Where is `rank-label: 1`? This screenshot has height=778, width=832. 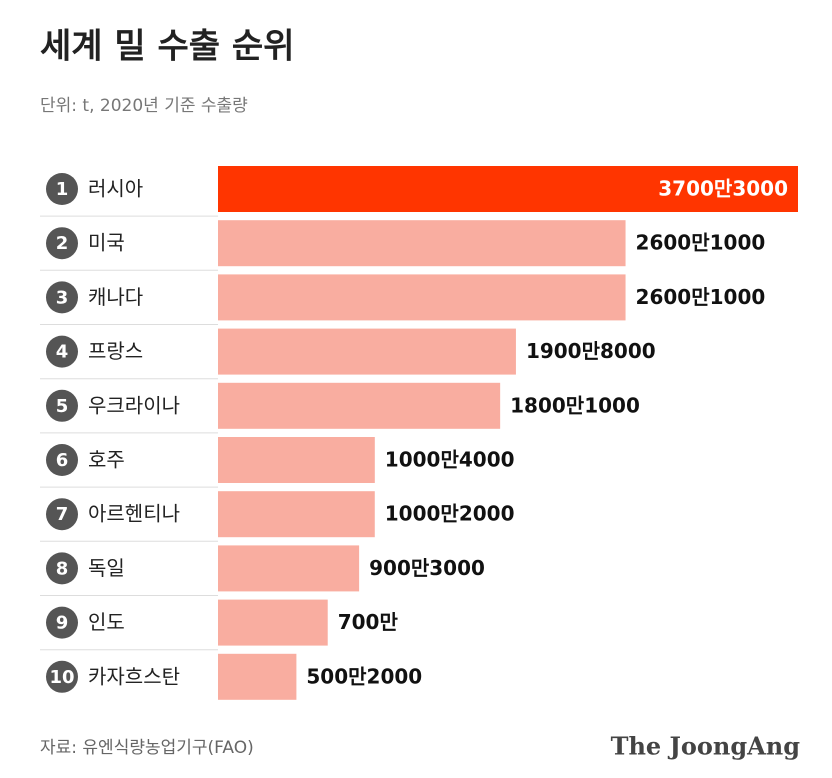 rank-label: 1 is located at coordinates (62, 189).